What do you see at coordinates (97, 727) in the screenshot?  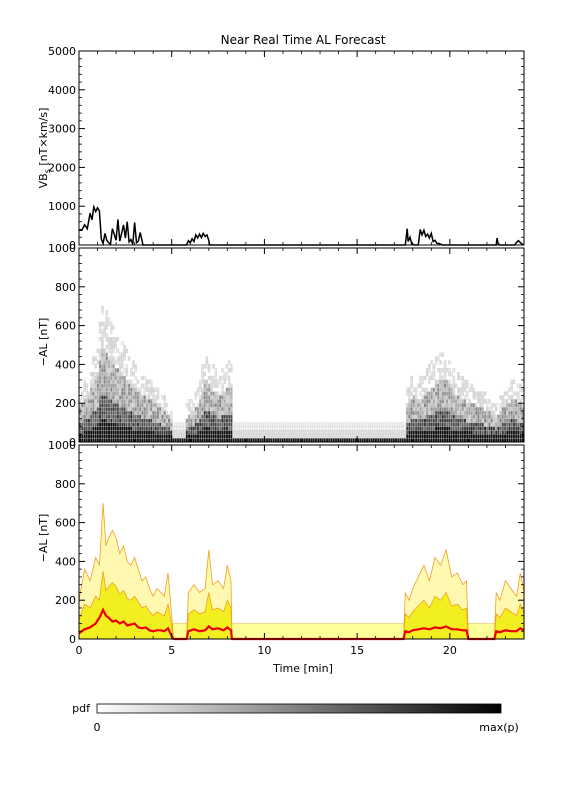 I see `colorbar-min-label: 0` at bounding box center [97, 727].